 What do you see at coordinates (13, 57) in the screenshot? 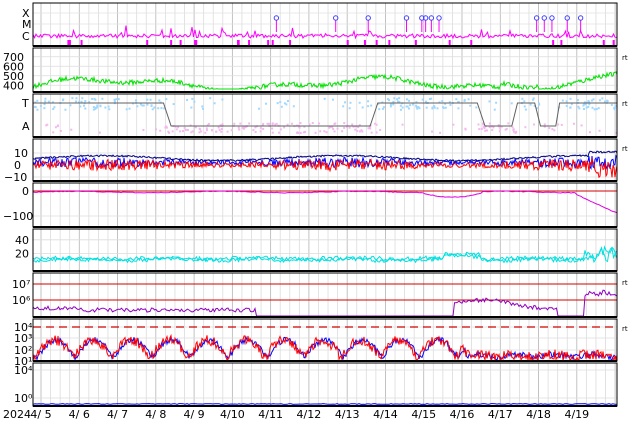
I see `wind-tick-label: 700` at bounding box center [13, 57].